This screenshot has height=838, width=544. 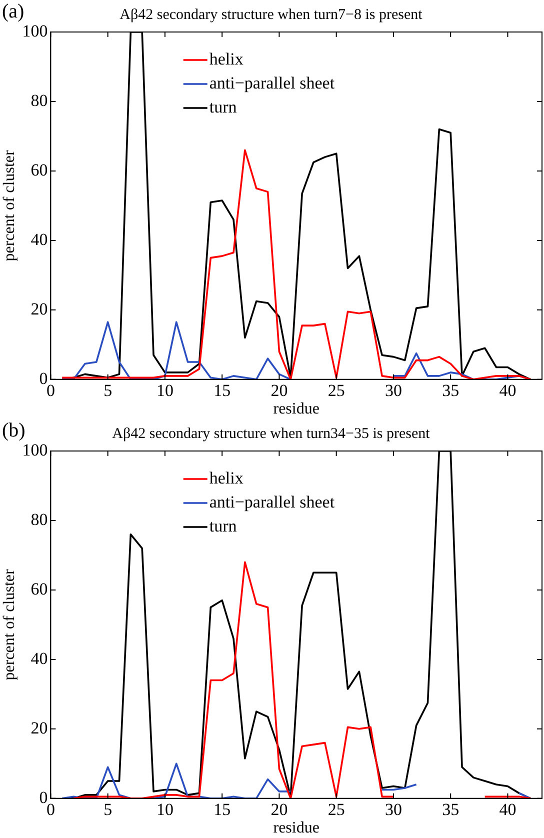 I want to click on chart-title: Aβ42 secondary structure when turn34−35 is present, so click(x=271, y=434).